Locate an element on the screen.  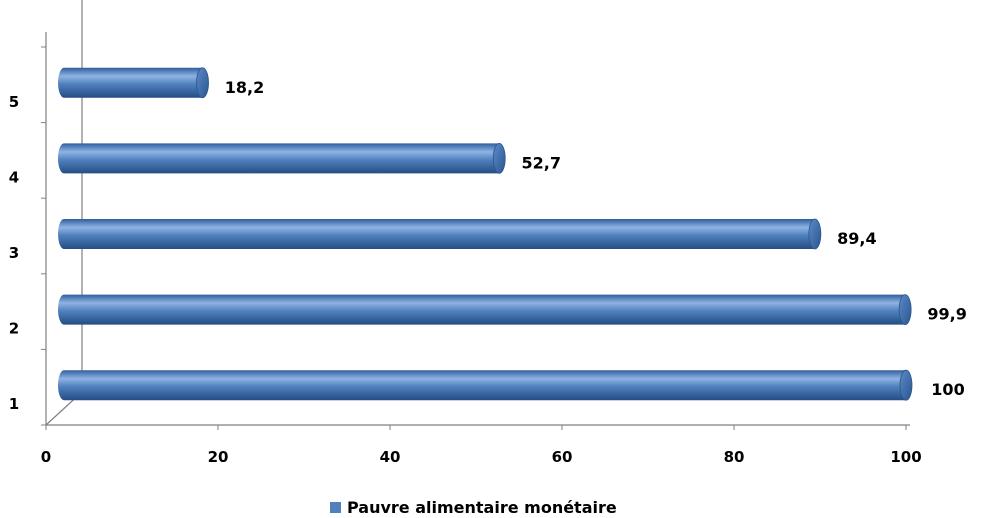
chart-legend: Pauvre alimentaire monétaire is located at coordinates (473, 507).